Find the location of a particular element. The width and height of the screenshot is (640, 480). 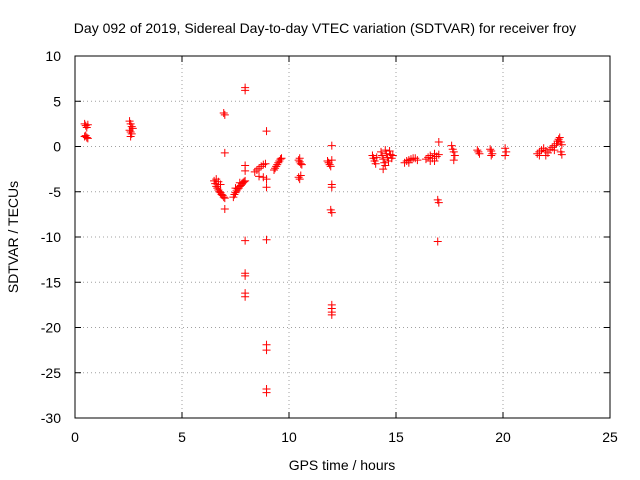

x-tick-label: 10 is located at coordinates (289, 437).